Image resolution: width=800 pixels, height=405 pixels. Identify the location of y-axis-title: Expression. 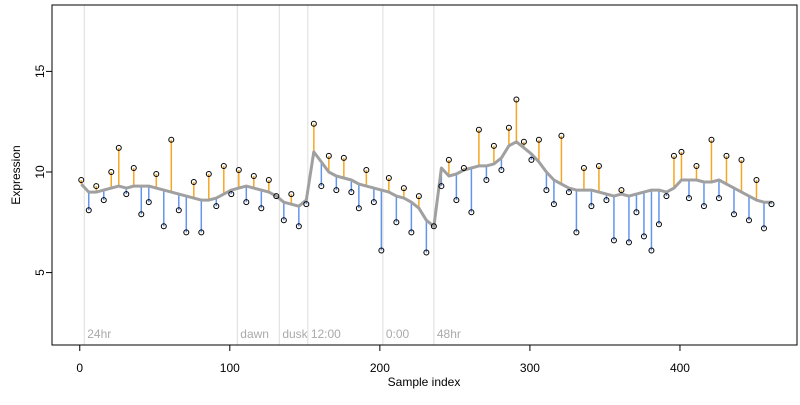
(16, 174).